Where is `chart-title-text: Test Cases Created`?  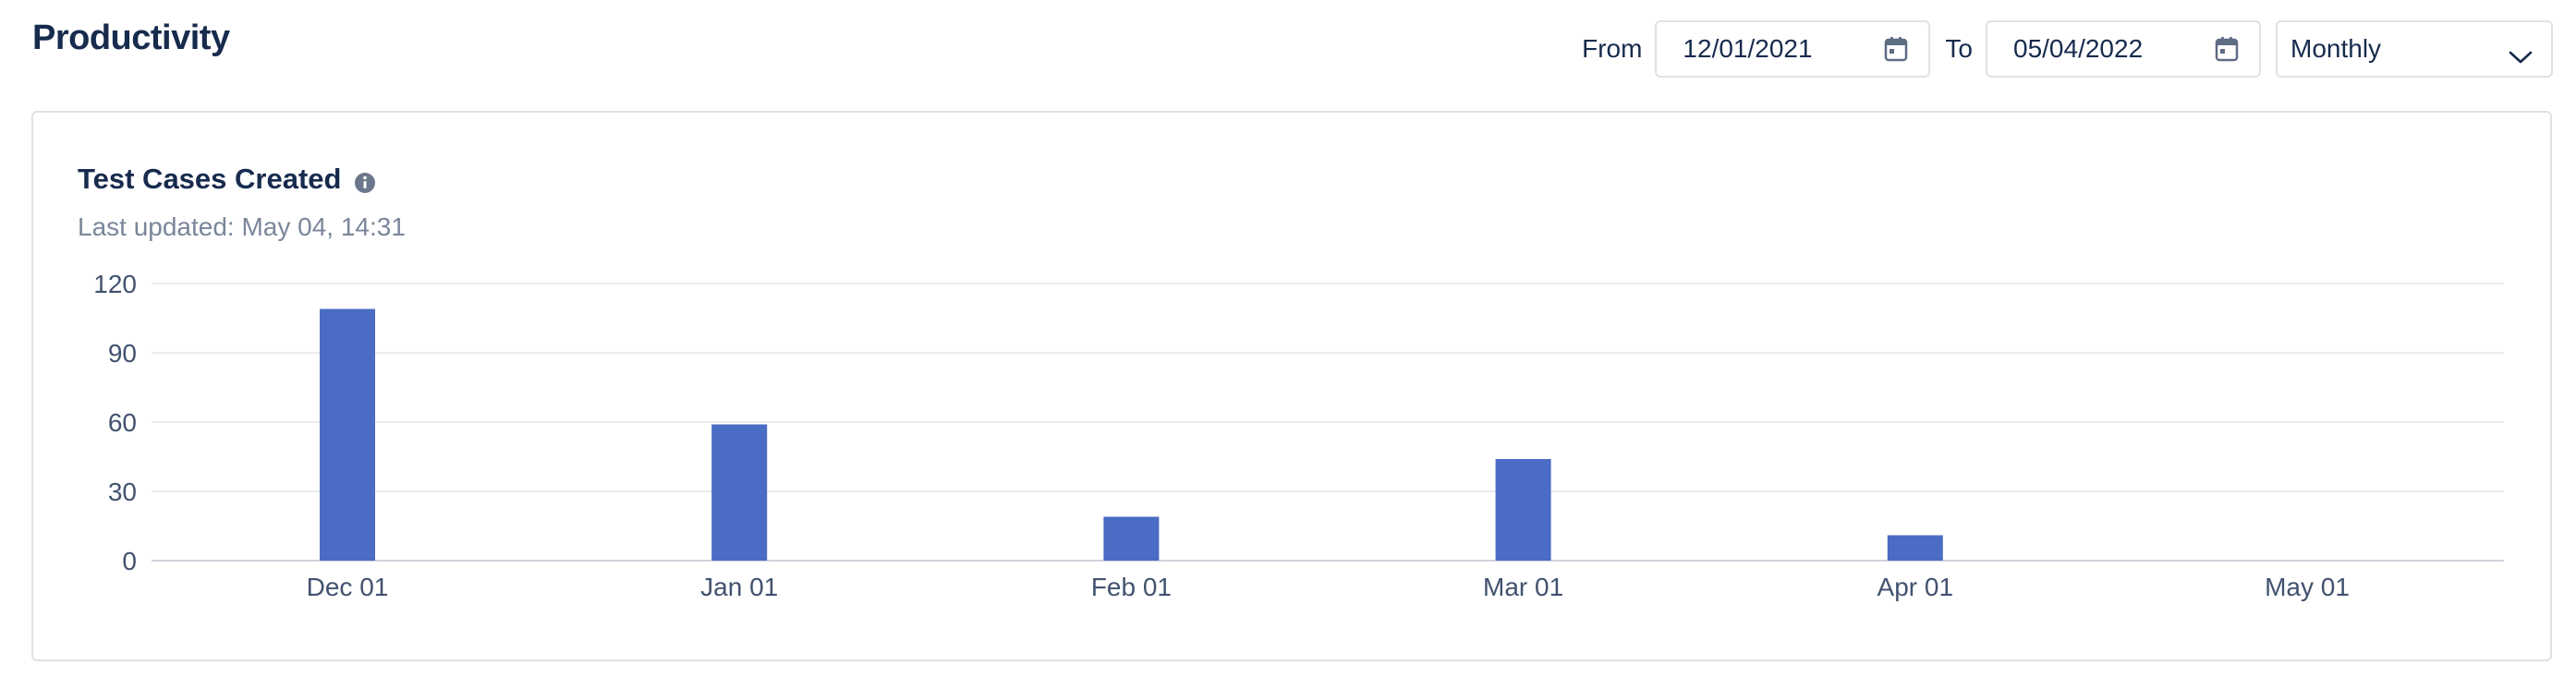
chart-title-text: Test Cases Created is located at coordinates (210, 179).